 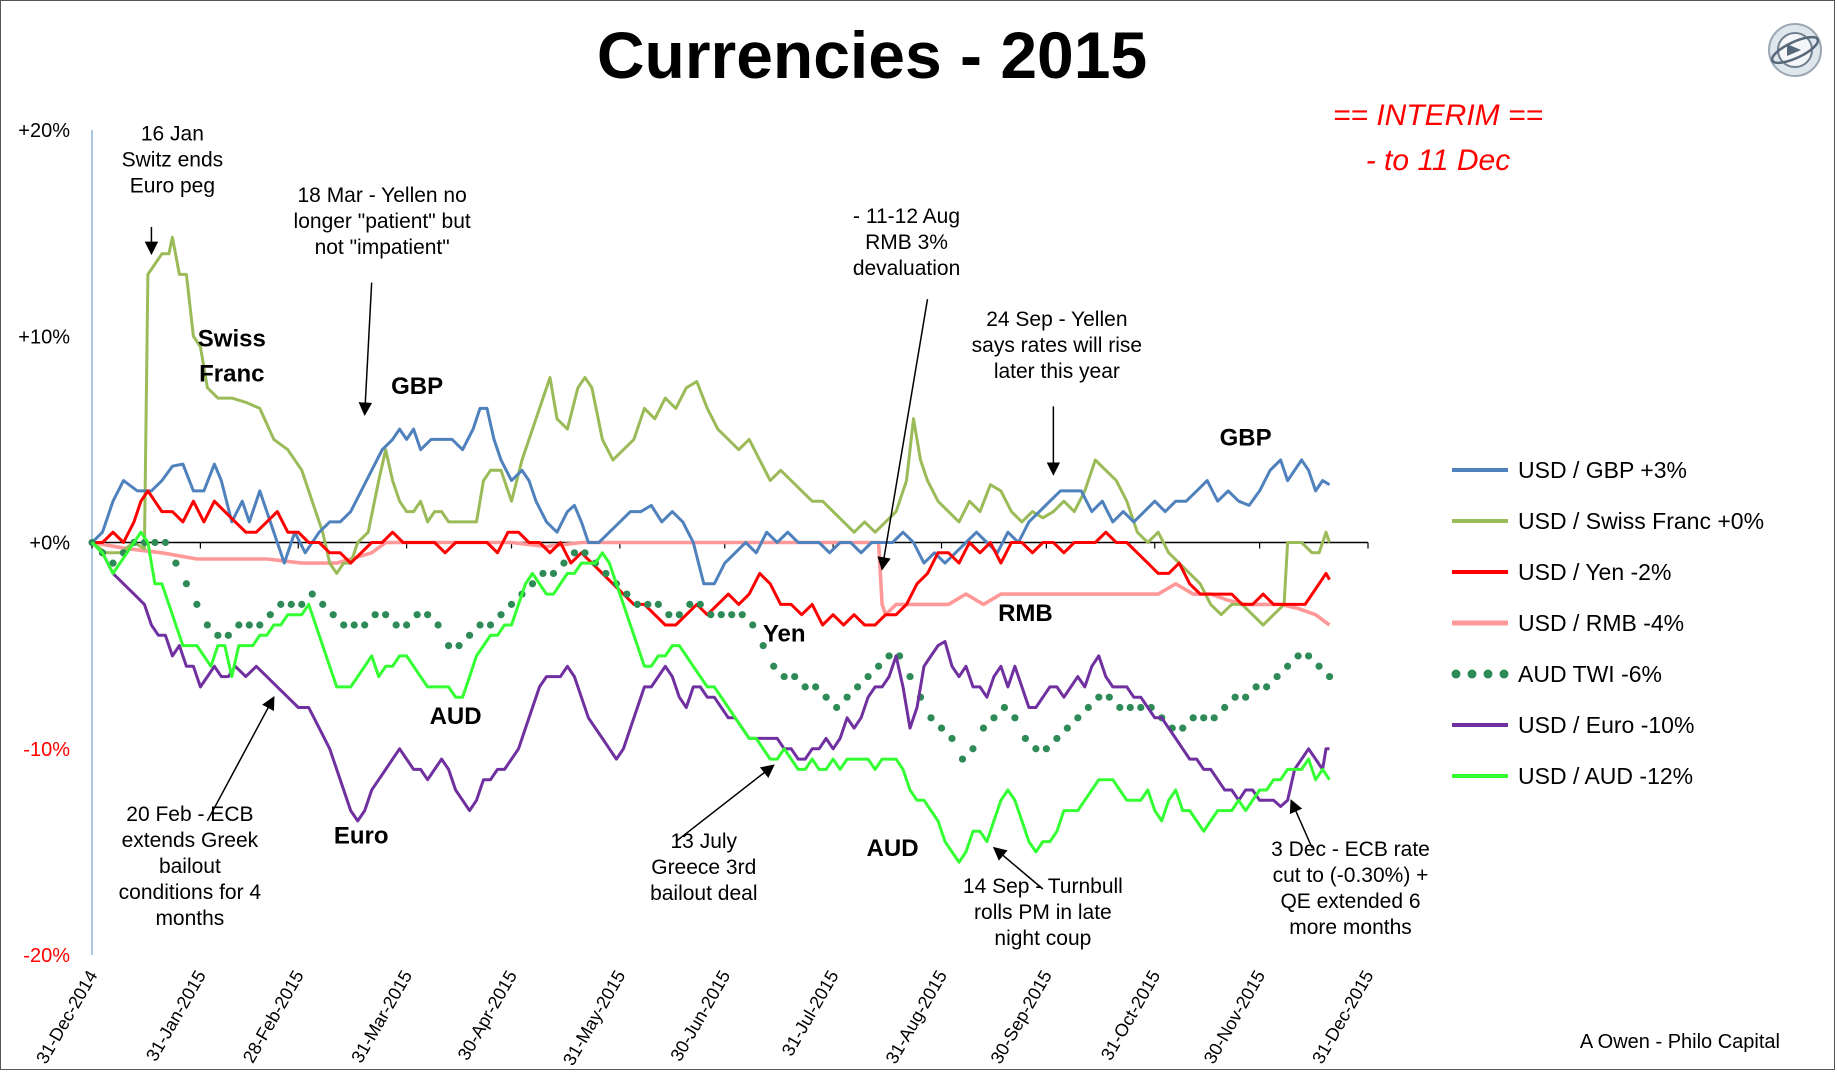 What do you see at coordinates (1795, 50) in the screenshot?
I see `philo-capital-logo-icon` at bounding box center [1795, 50].